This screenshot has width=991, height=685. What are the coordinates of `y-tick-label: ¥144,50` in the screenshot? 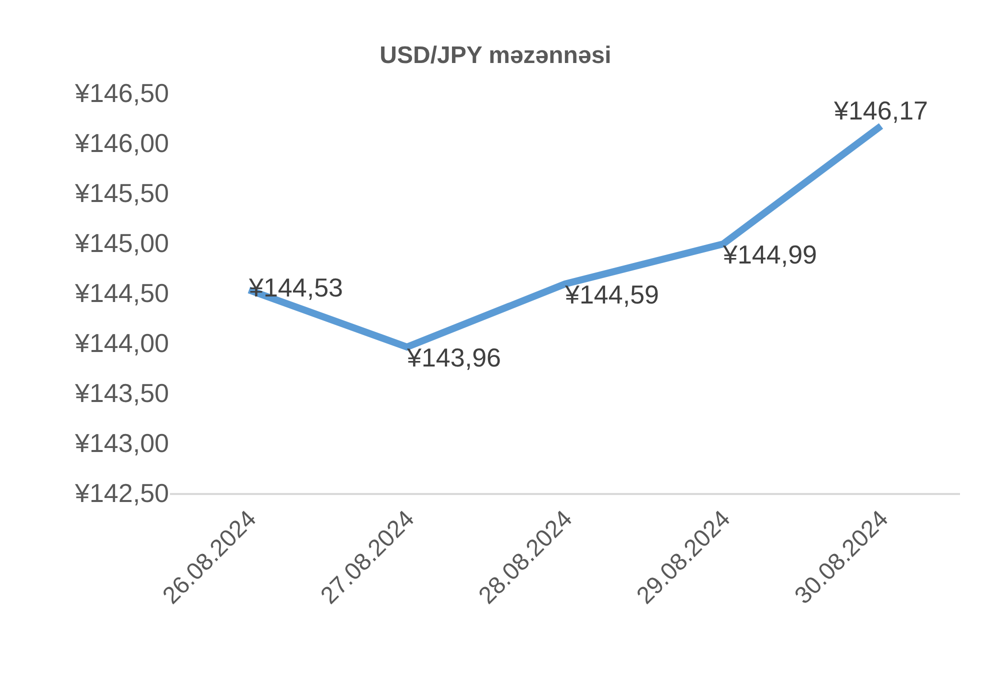 It's located at (121, 293).